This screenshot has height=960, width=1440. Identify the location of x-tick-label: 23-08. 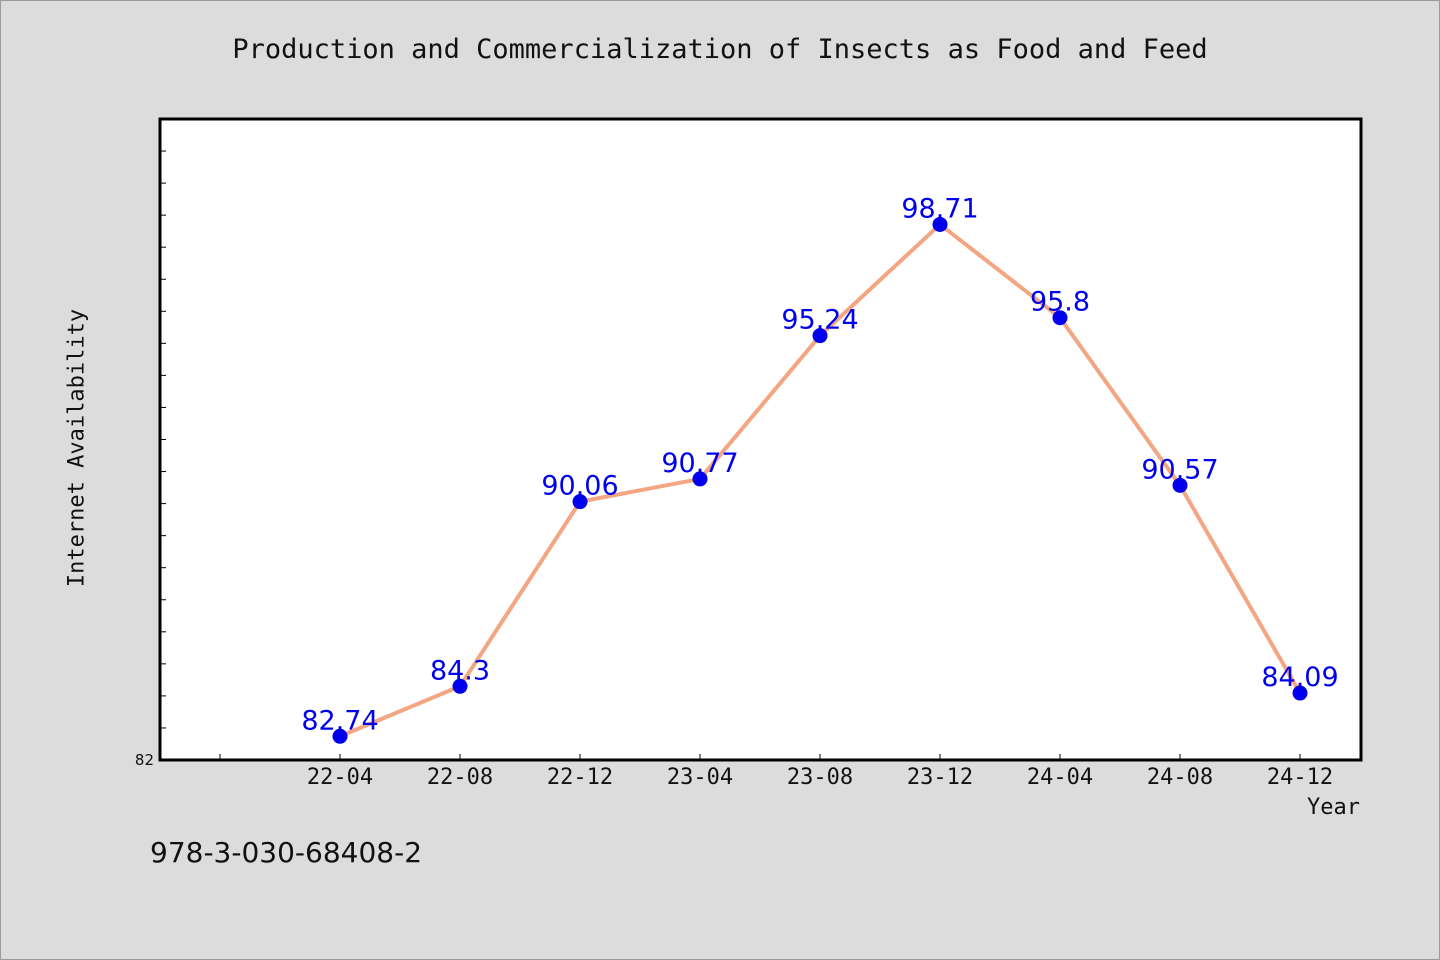
(820, 777).